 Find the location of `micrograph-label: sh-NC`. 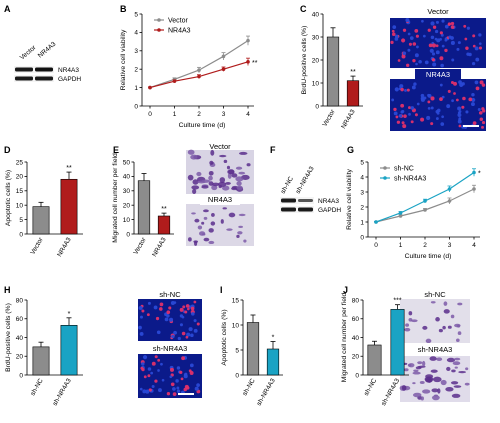

micrograph-label: sh-NC is located at coordinates (170, 294).